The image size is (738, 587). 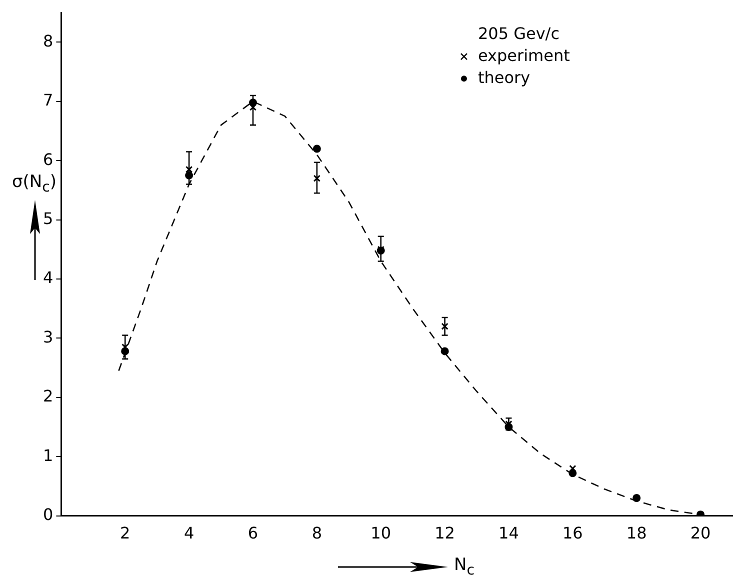 What do you see at coordinates (48, 455) in the screenshot?
I see `y-tick-label: 1` at bounding box center [48, 455].